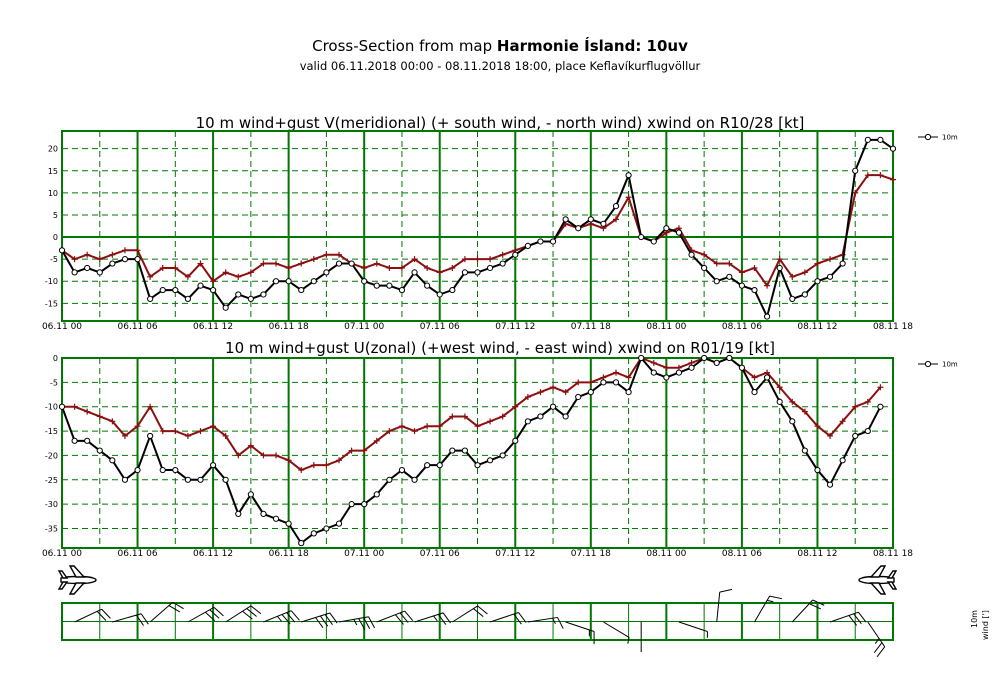 The width and height of the screenshot is (1000, 679). I want to click on x-tick-label: 07.11 12, so click(515, 554).